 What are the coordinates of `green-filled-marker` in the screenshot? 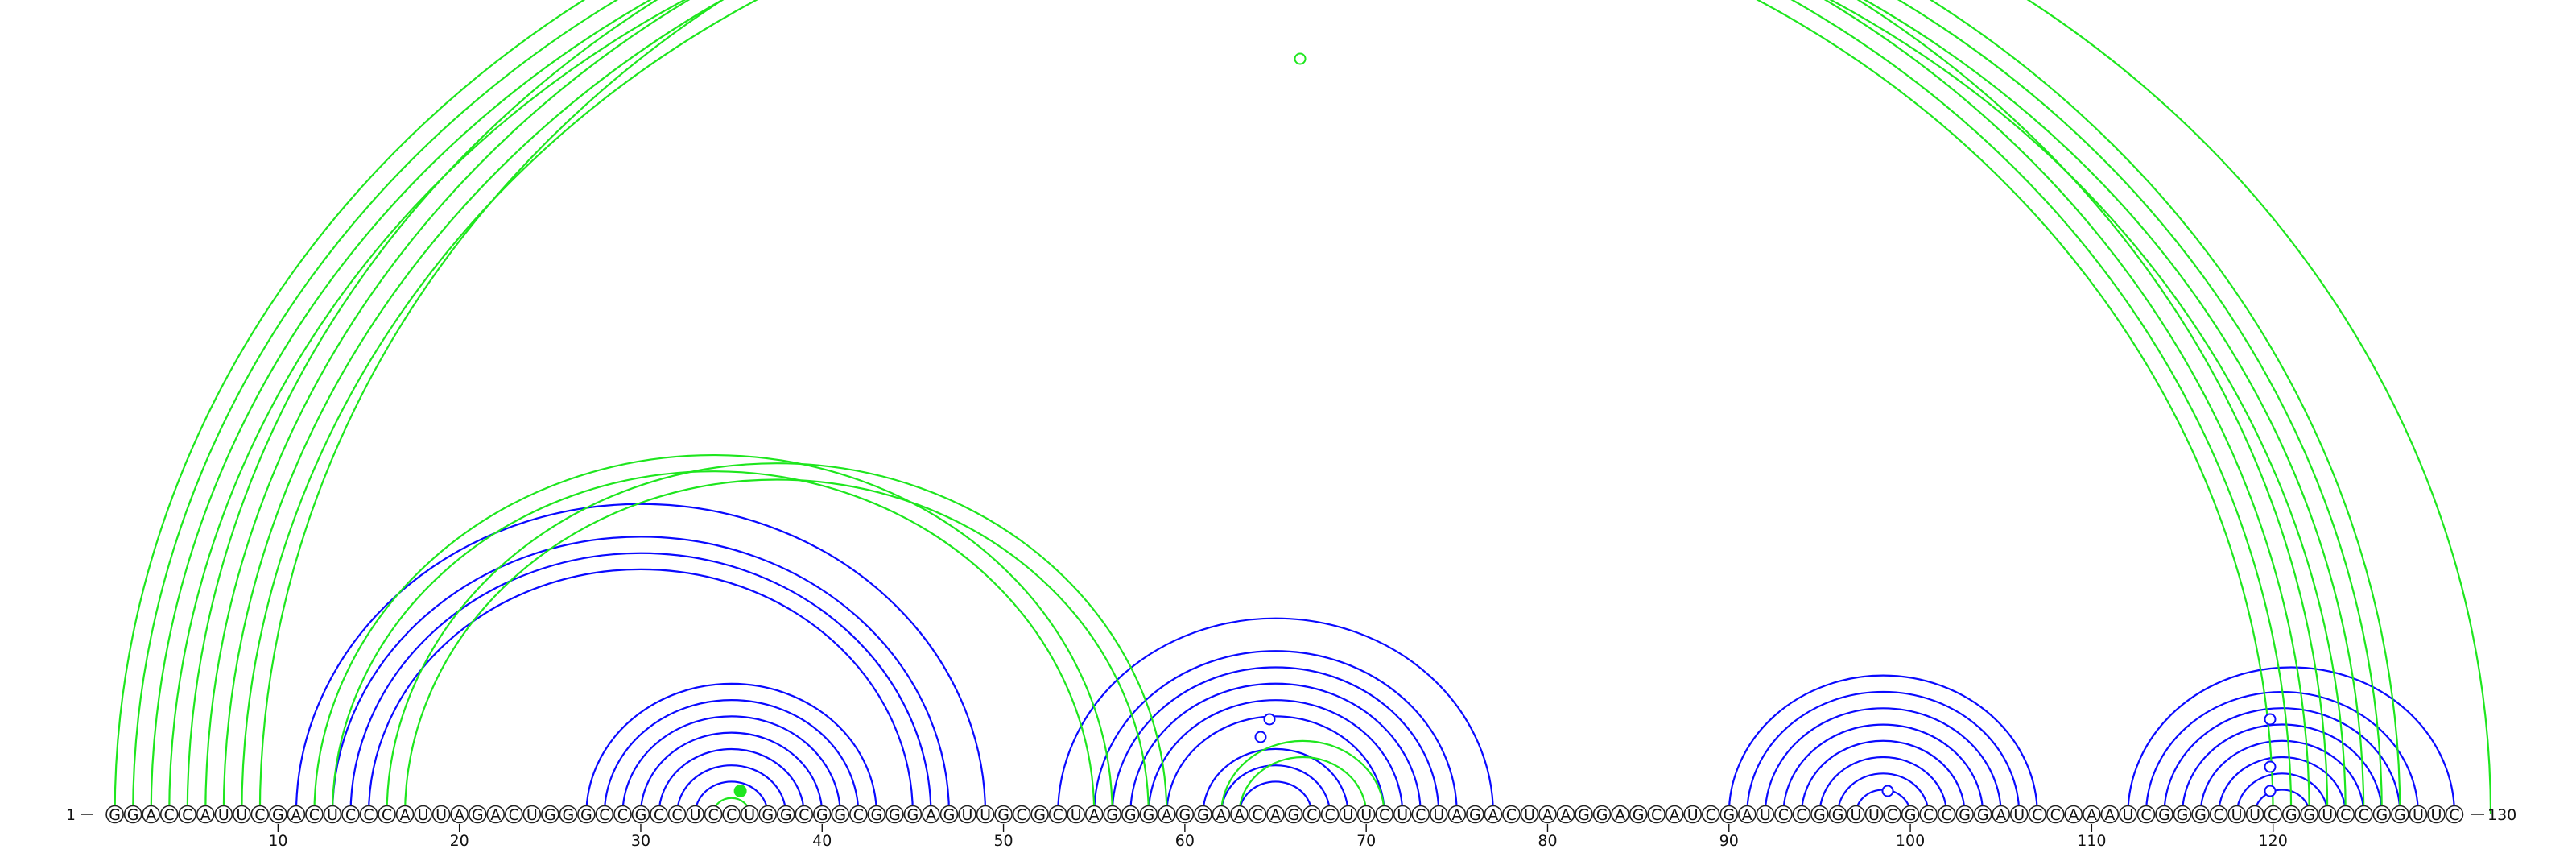 It's located at (740, 791).